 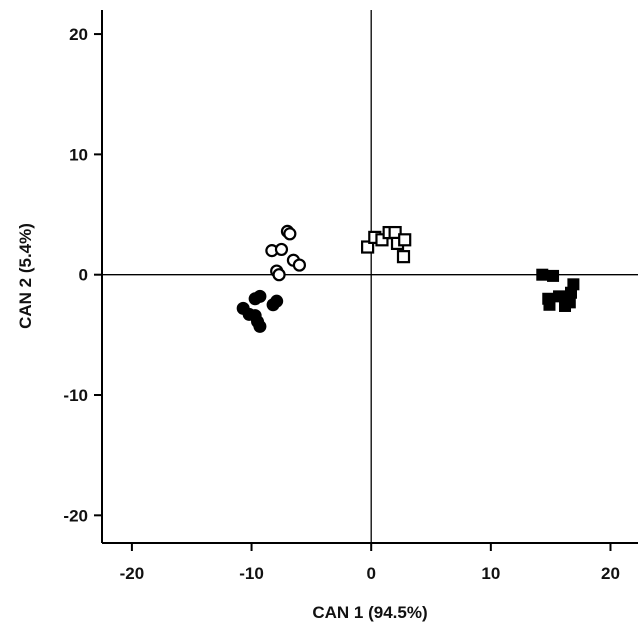 I want to click on x-tick-label: 10, so click(x=490, y=573).